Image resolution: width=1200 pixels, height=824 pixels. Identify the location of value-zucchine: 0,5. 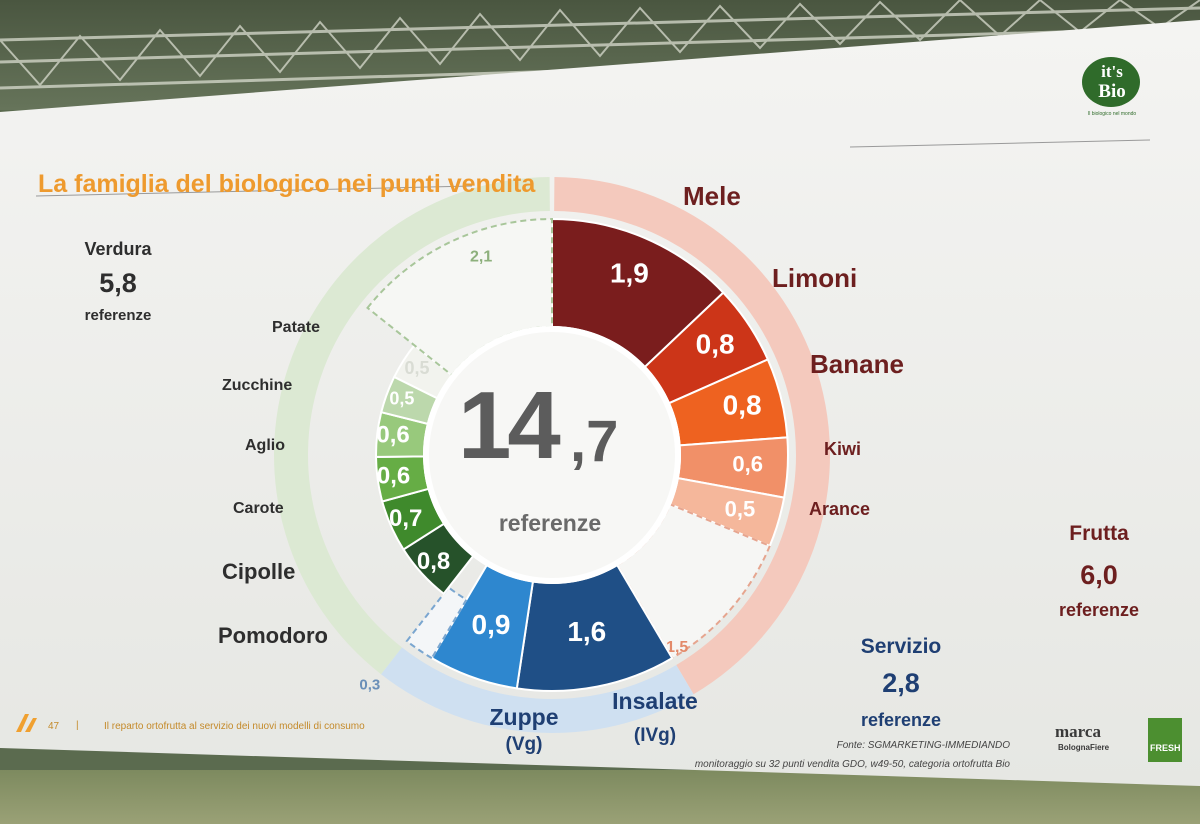
(401, 398).